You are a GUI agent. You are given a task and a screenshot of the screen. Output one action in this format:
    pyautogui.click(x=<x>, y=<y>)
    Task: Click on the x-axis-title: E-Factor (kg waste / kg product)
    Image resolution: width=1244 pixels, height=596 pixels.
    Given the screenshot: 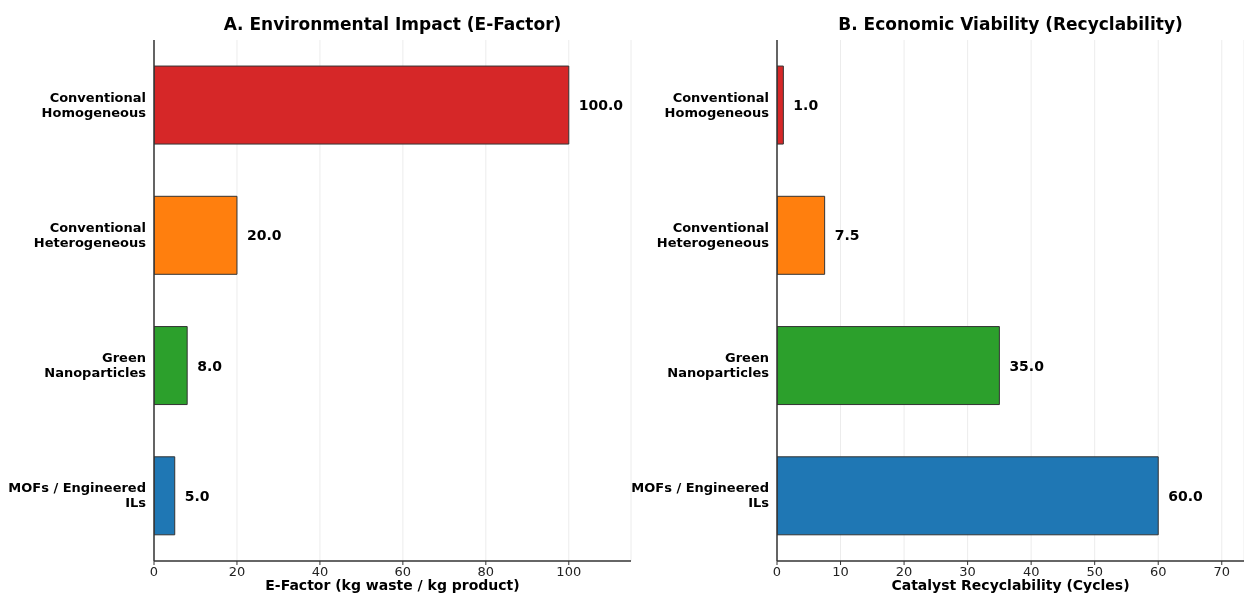 What is the action you would take?
    pyautogui.click(x=392, y=585)
    